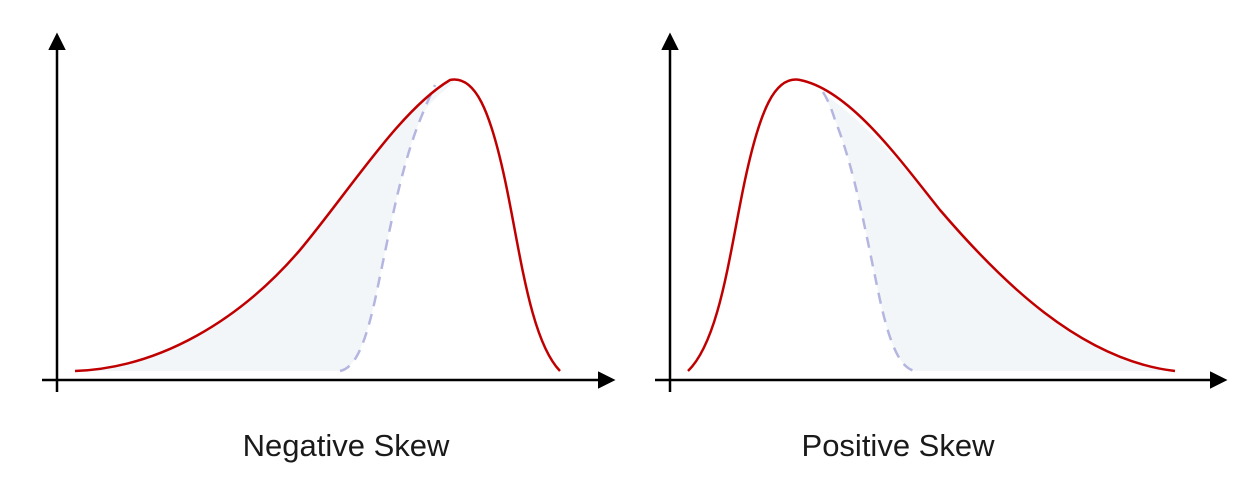  What do you see at coordinates (868, 232) in the screenshot?
I see `positive-skew-reference-curve` at bounding box center [868, 232].